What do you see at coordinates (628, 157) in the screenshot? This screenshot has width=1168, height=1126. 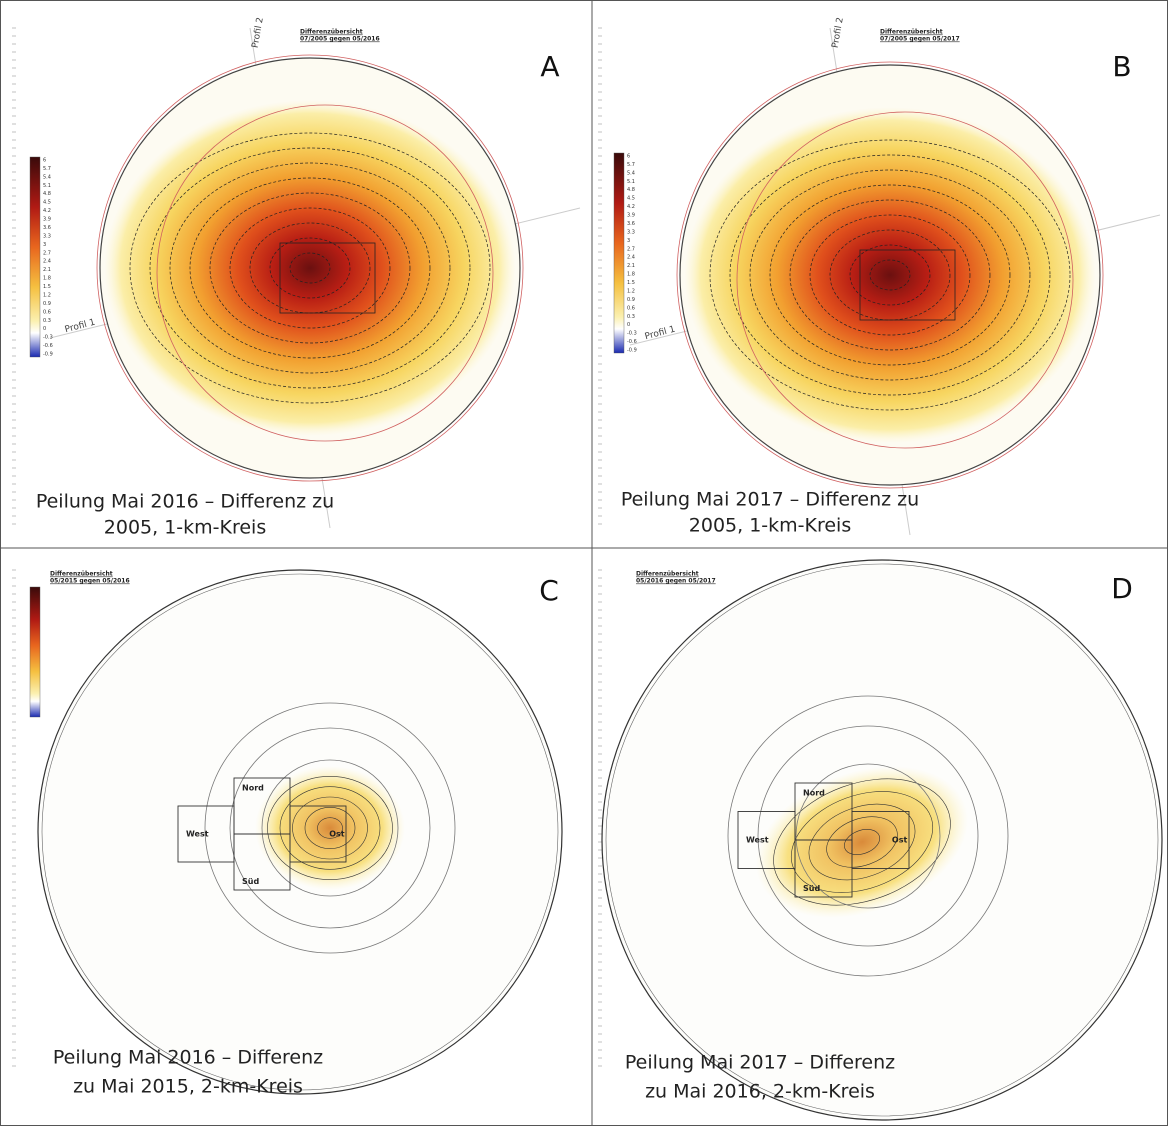 I see `colorbar-tick-label: 6` at bounding box center [628, 157].